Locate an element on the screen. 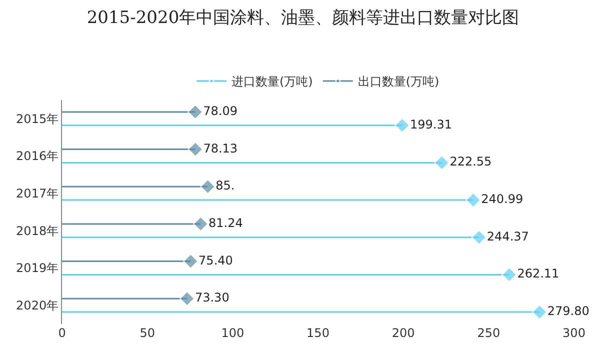 The image size is (606, 364). y-tick-label: 2016年 is located at coordinates (37, 156).